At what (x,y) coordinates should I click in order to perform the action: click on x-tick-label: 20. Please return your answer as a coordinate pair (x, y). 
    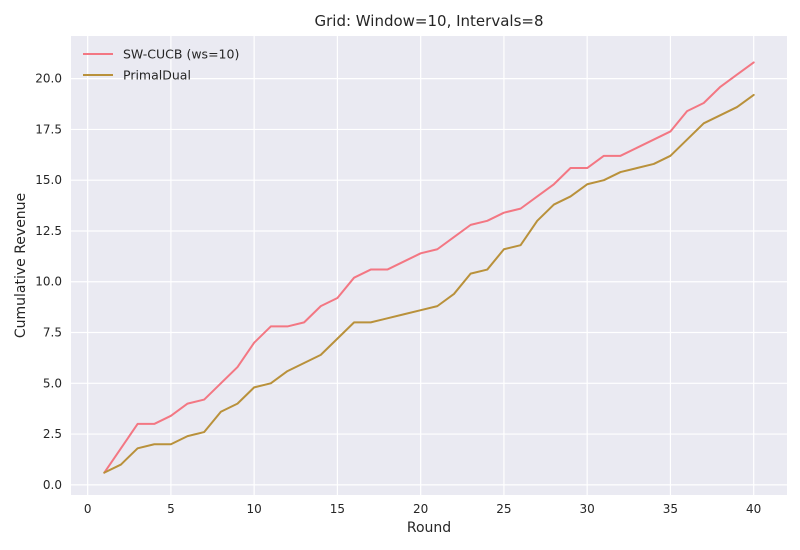
    Looking at the image, I should click on (420, 509).